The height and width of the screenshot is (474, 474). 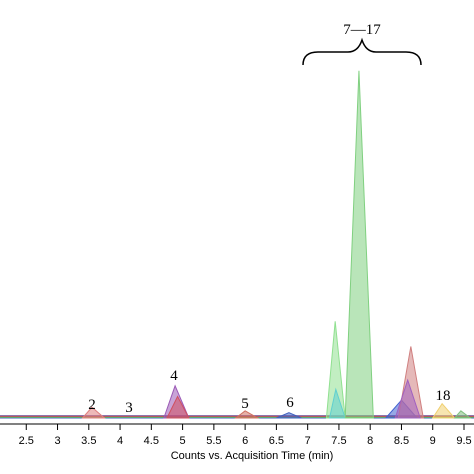 I want to click on x-tick-label: 3.5, so click(x=88, y=441).